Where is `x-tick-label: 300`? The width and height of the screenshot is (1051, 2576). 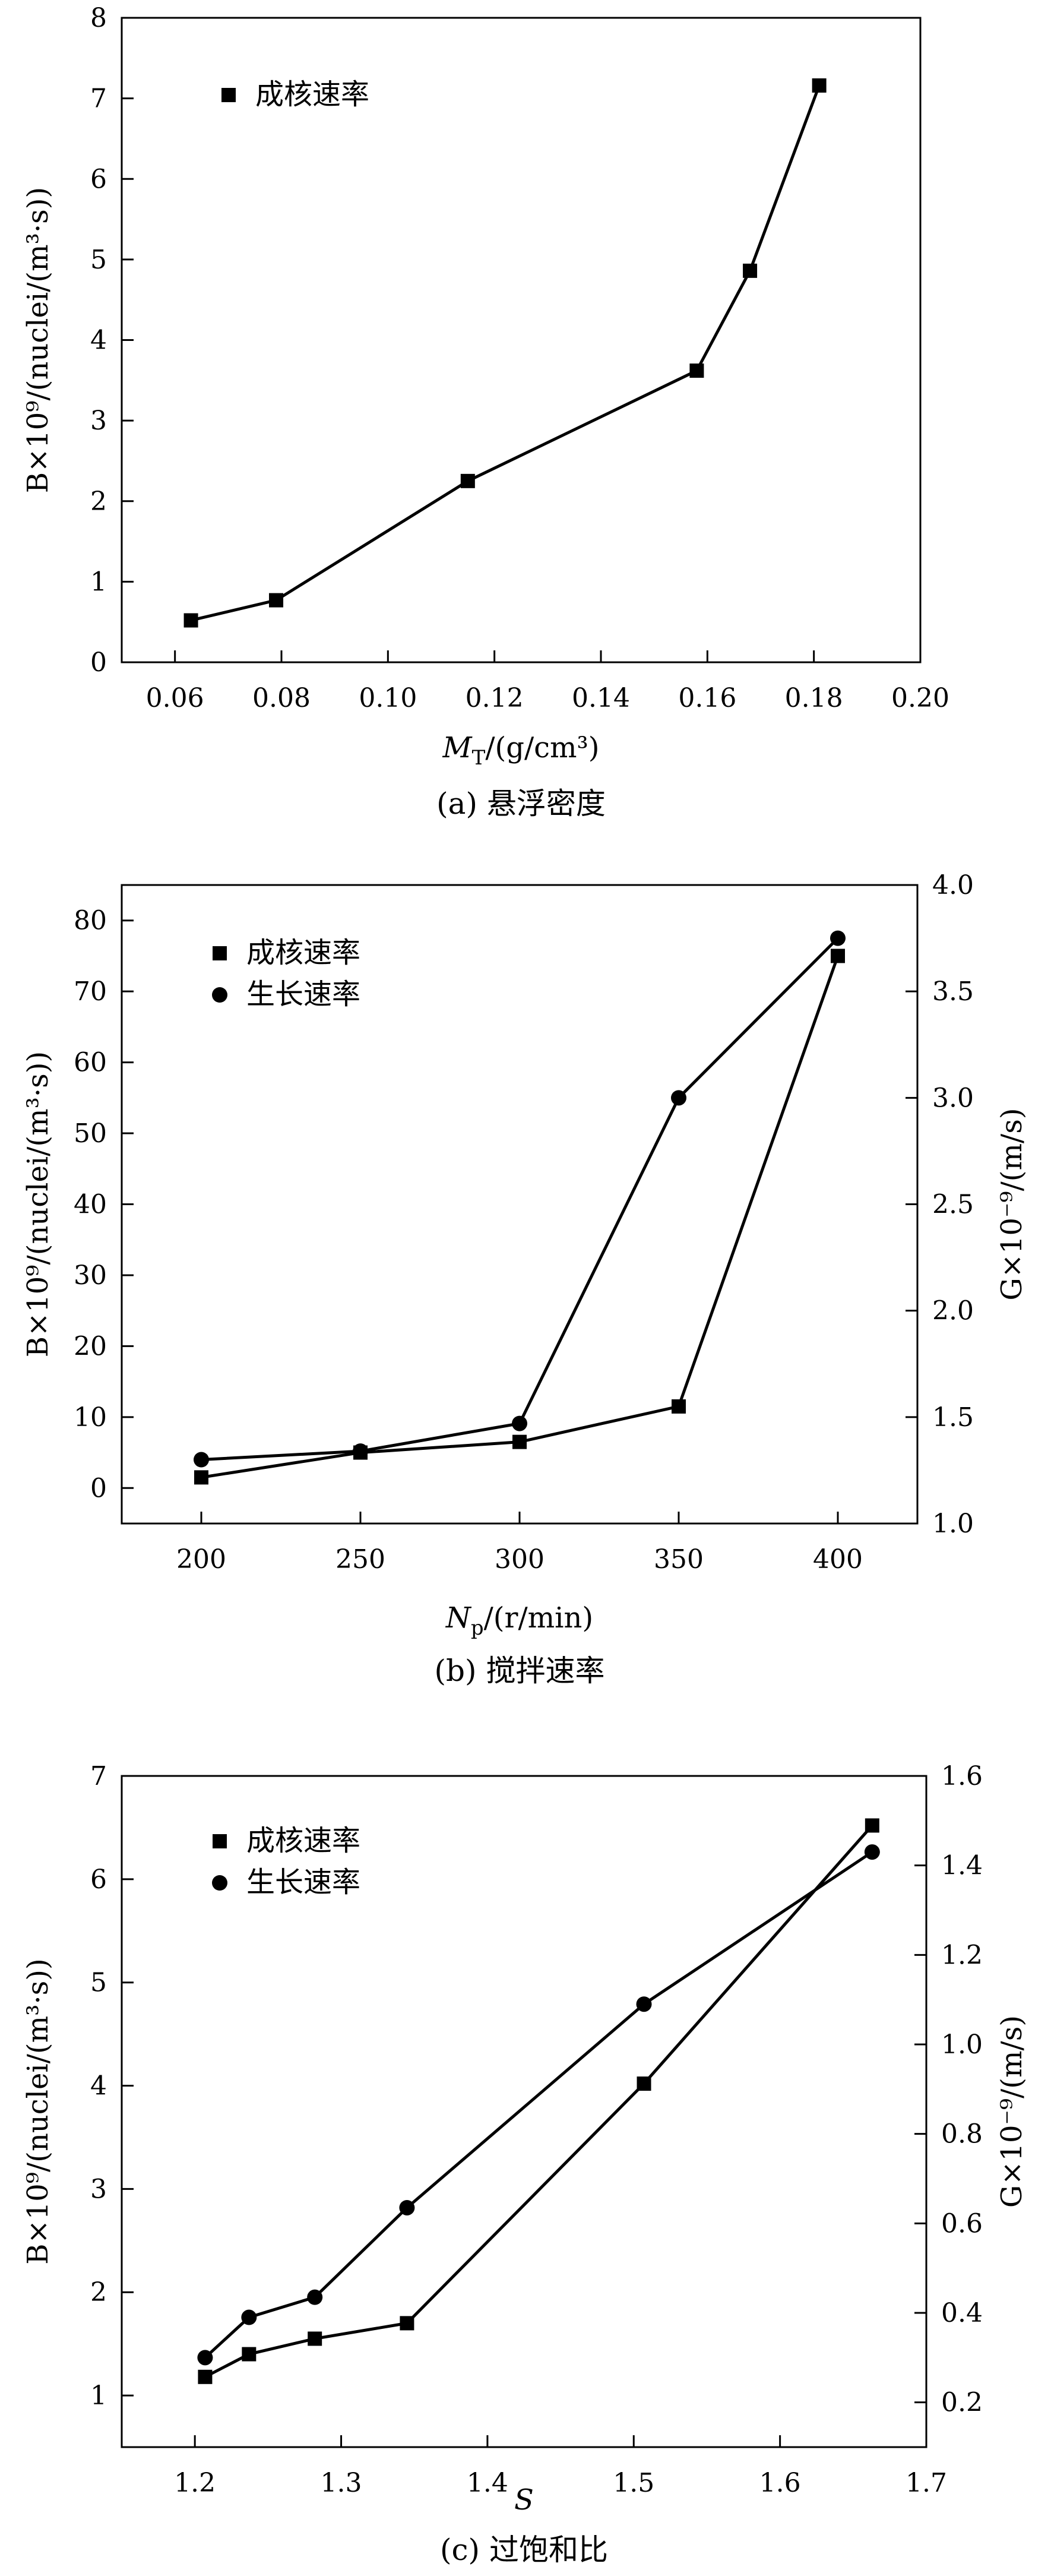 x-tick-label: 300 is located at coordinates (520, 1559).